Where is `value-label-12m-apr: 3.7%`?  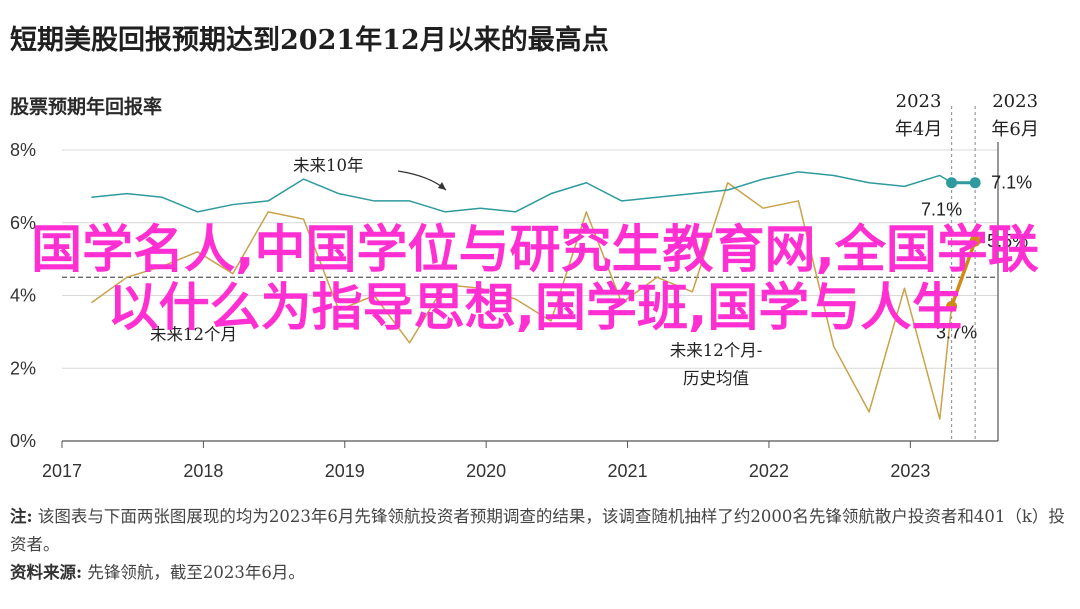
value-label-12m-apr: 3.7% is located at coordinates (956, 332).